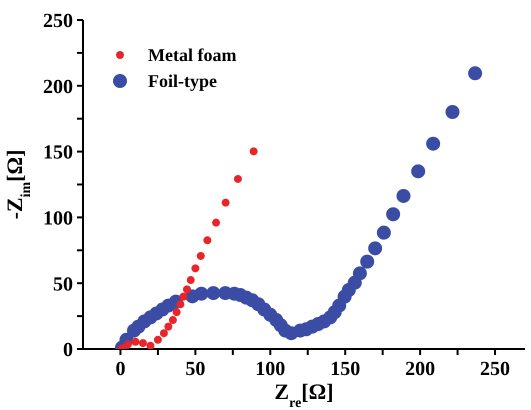  What do you see at coordinates (345, 369) in the screenshot?
I see `x-tick-label: 150` at bounding box center [345, 369].